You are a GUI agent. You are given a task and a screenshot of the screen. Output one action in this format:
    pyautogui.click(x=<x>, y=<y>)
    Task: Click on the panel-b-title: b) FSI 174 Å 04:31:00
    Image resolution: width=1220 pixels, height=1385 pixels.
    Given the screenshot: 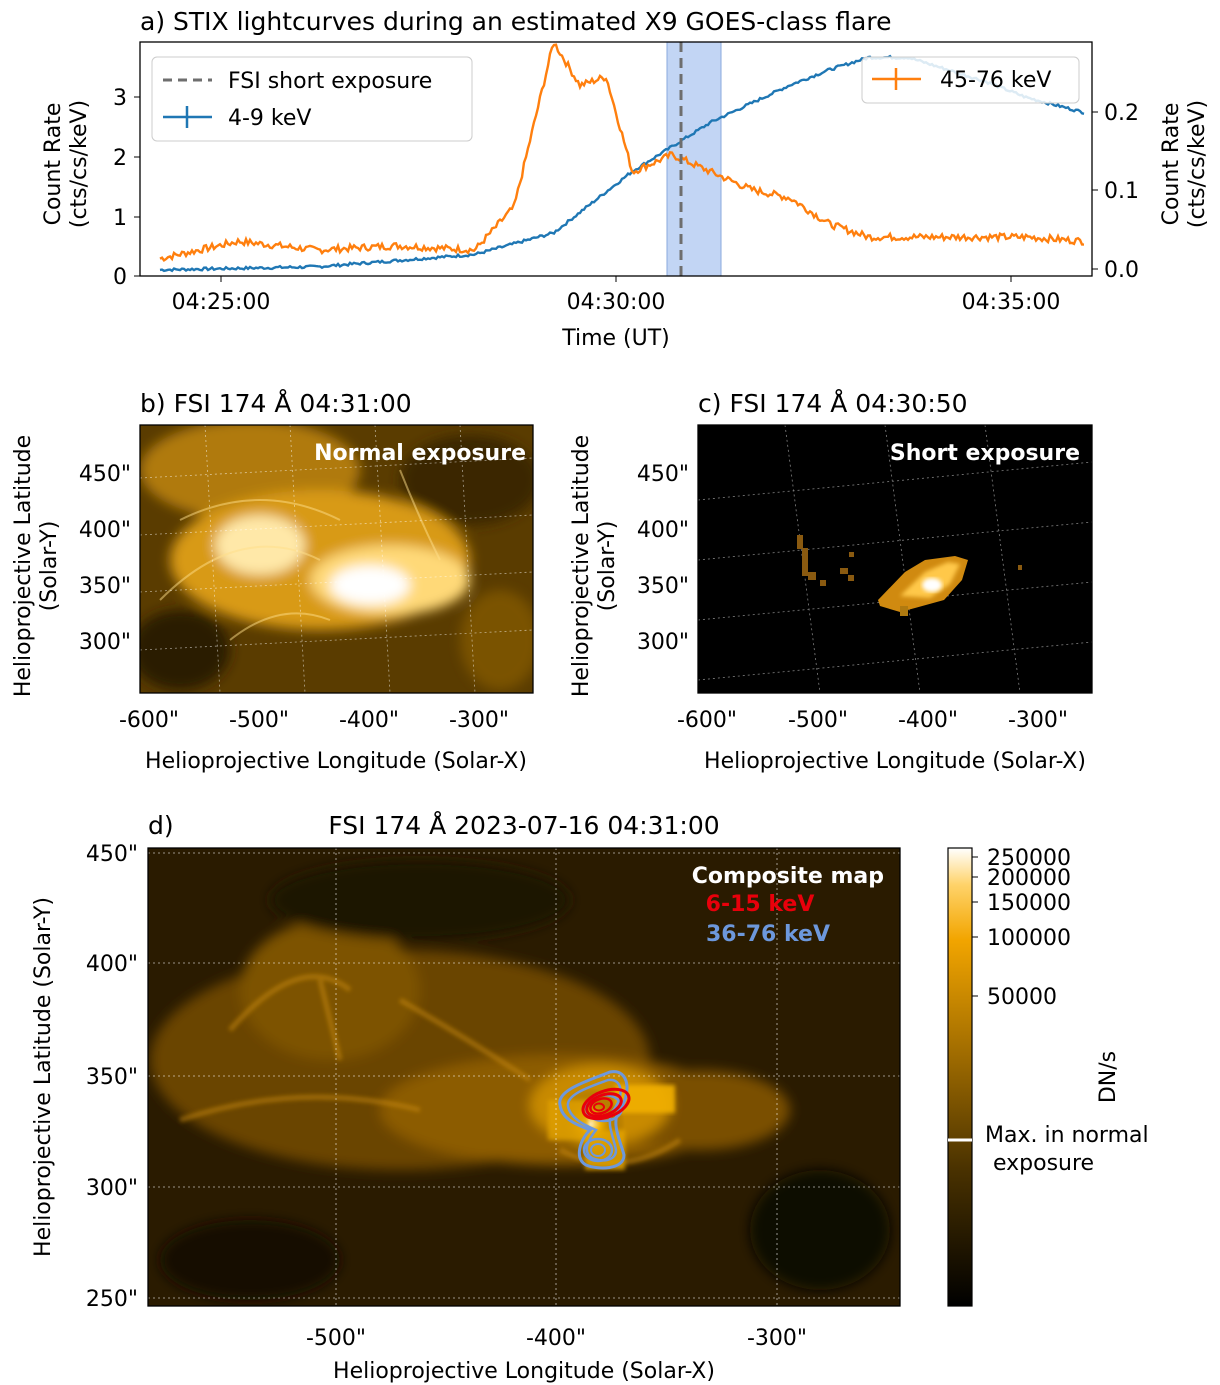 What is the action you would take?
    pyautogui.click(x=276, y=403)
    